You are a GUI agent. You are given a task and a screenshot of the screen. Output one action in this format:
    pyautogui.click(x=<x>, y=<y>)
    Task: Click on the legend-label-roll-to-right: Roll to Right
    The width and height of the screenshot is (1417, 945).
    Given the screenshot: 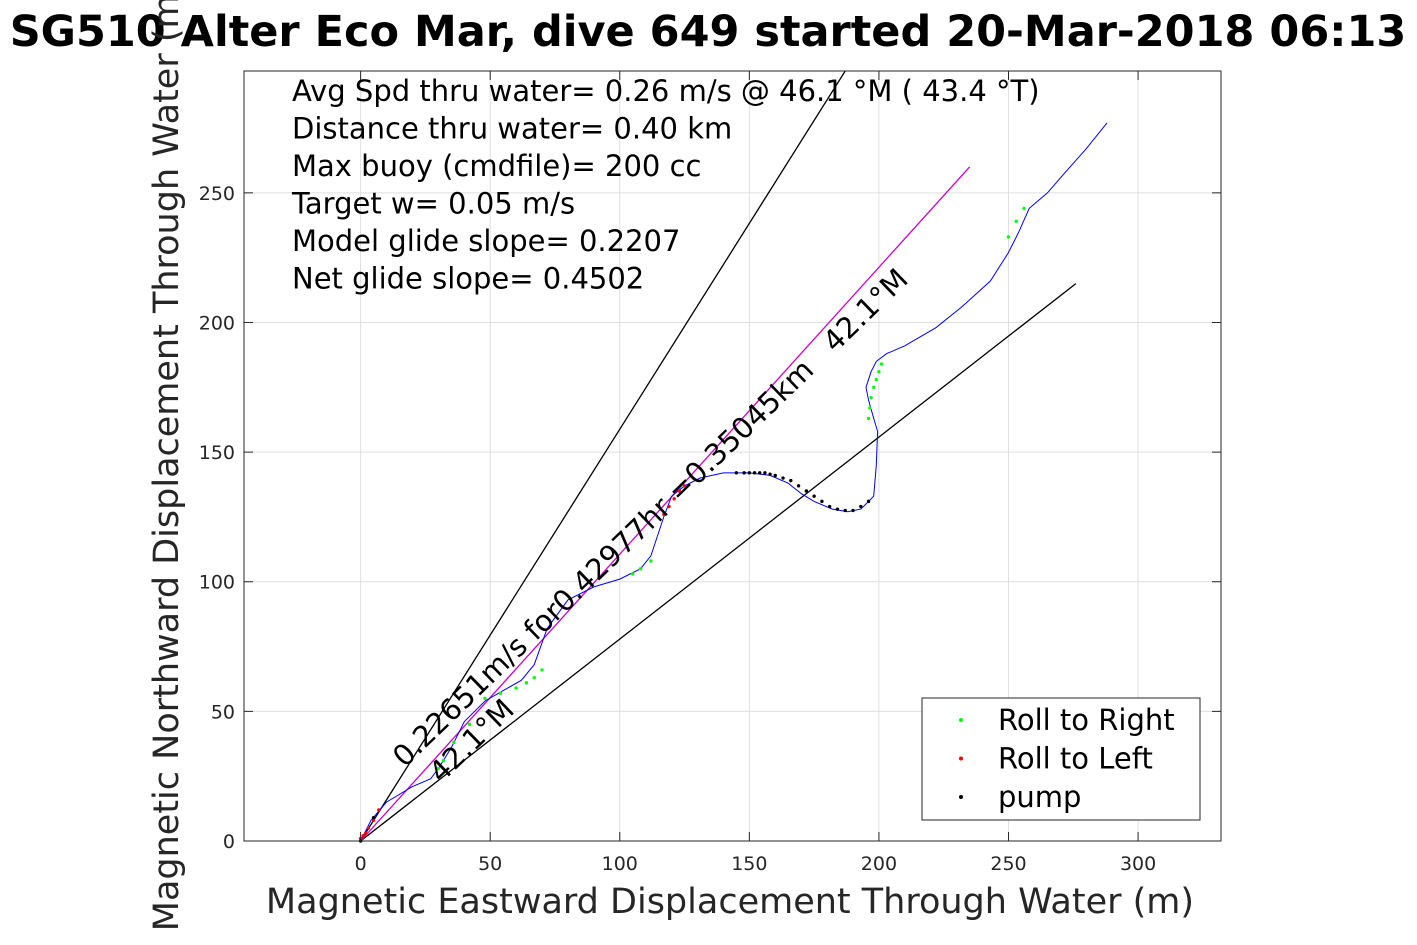 What is the action you would take?
    pyautogui.click(x=1086, y=720)
    